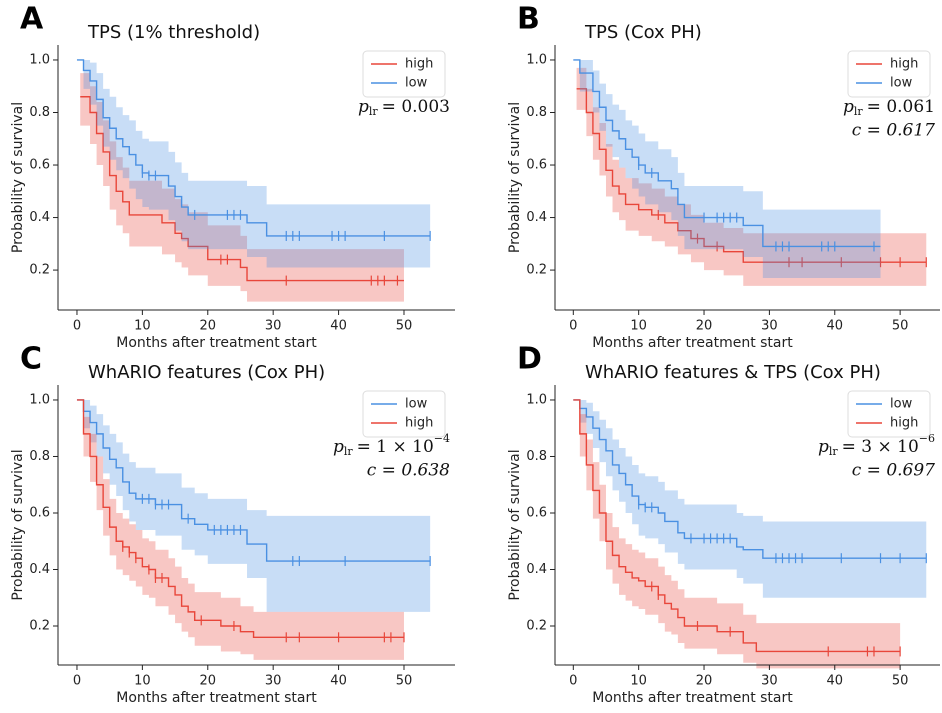 This screenshot has height=713, width=942. What do you see at coordinates (893, 131) in the screenshot?
I see `c-index-annotation: c = 0.617` at bounding box center [893, 131].